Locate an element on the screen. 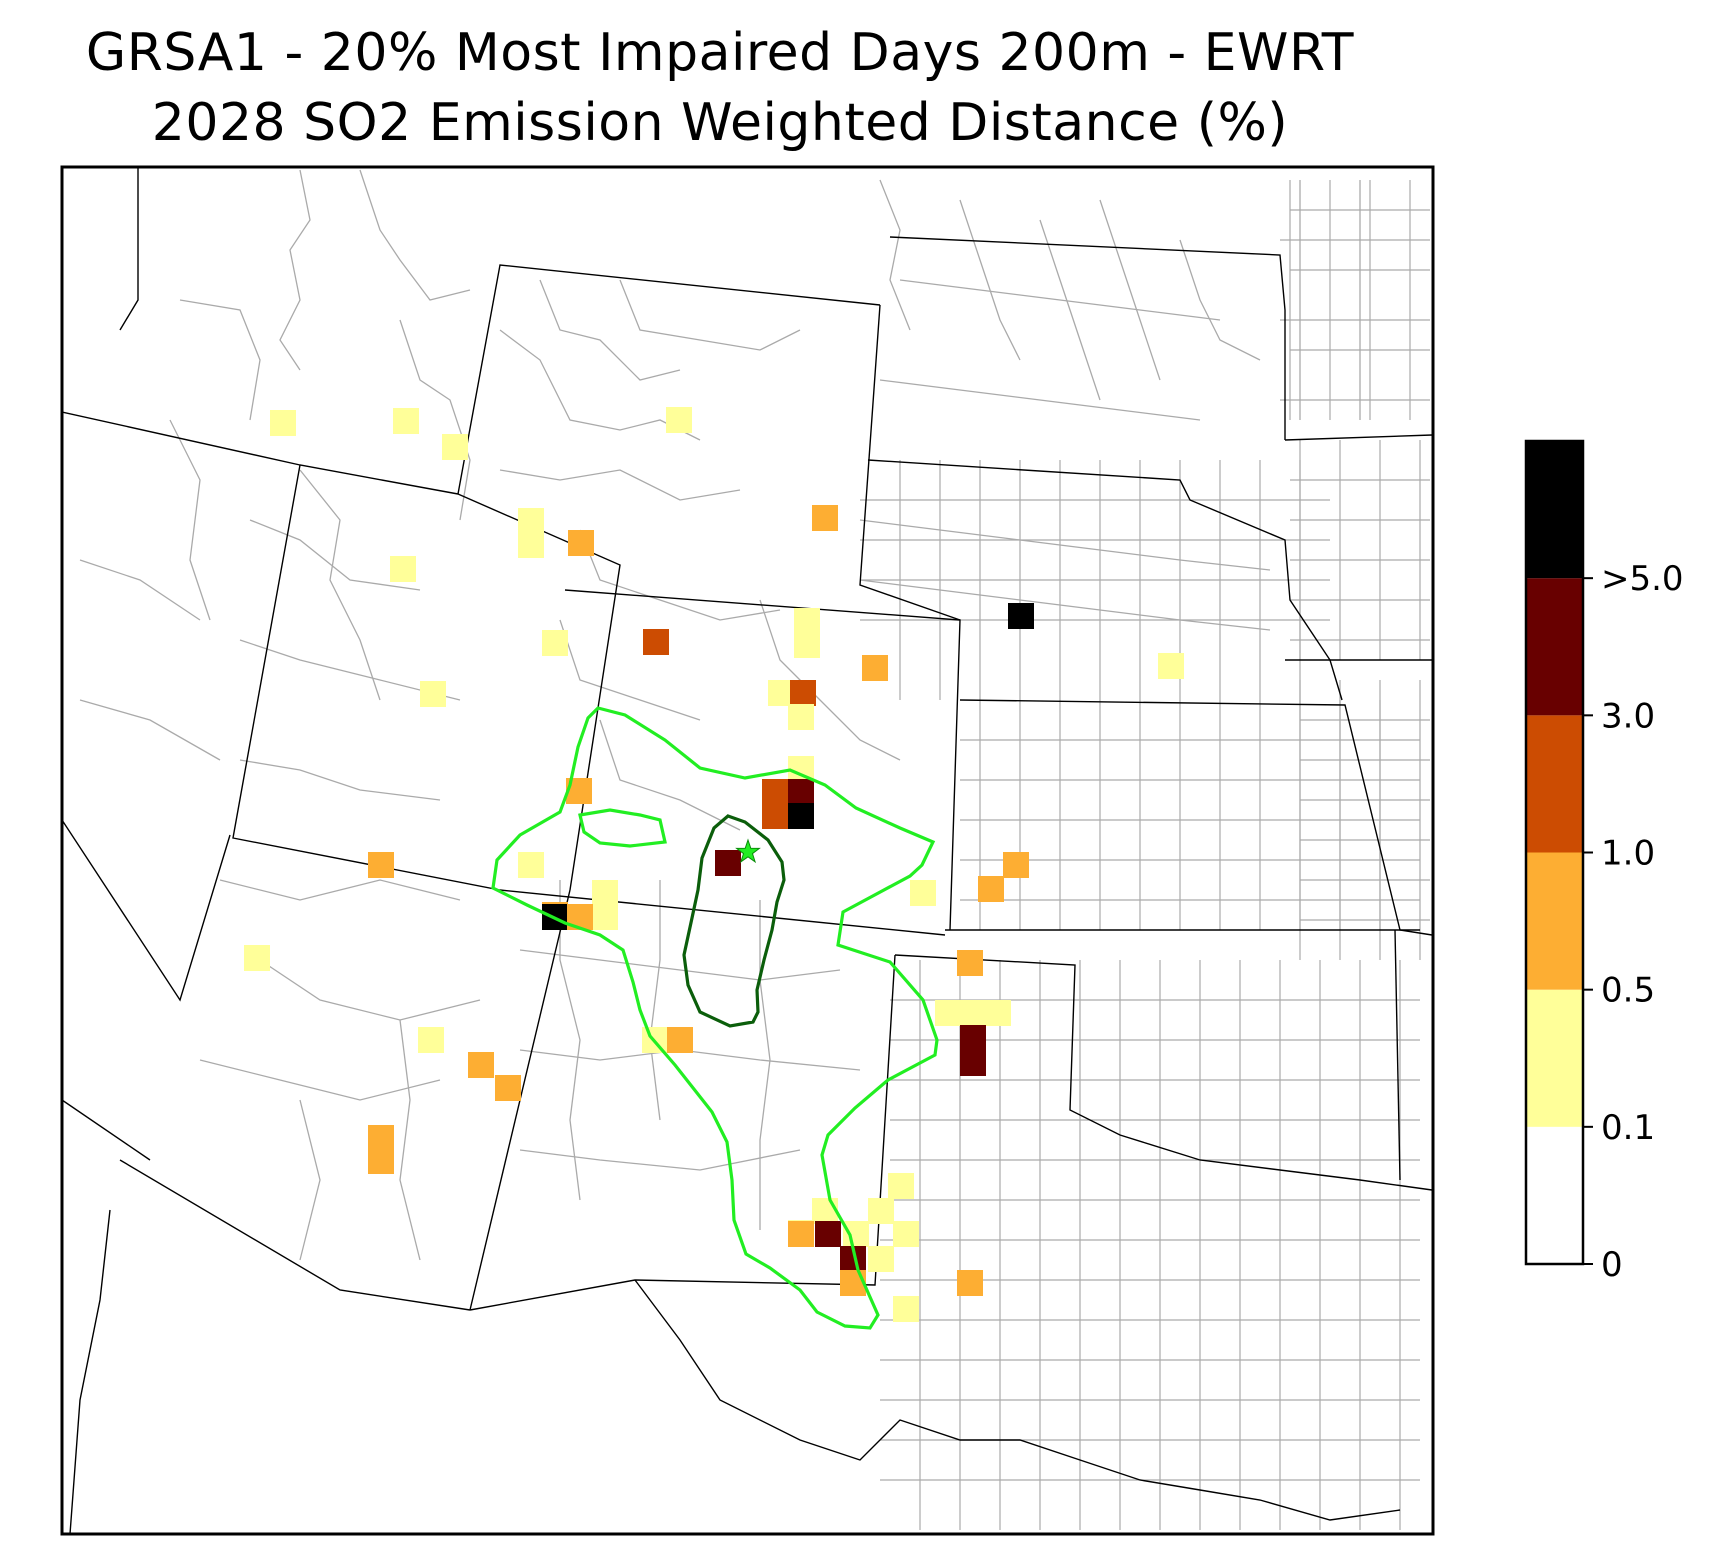  colorbar: 0 0.1 0.5 1.0 3.0 >5.0 is located at coordinates (1604, 862).